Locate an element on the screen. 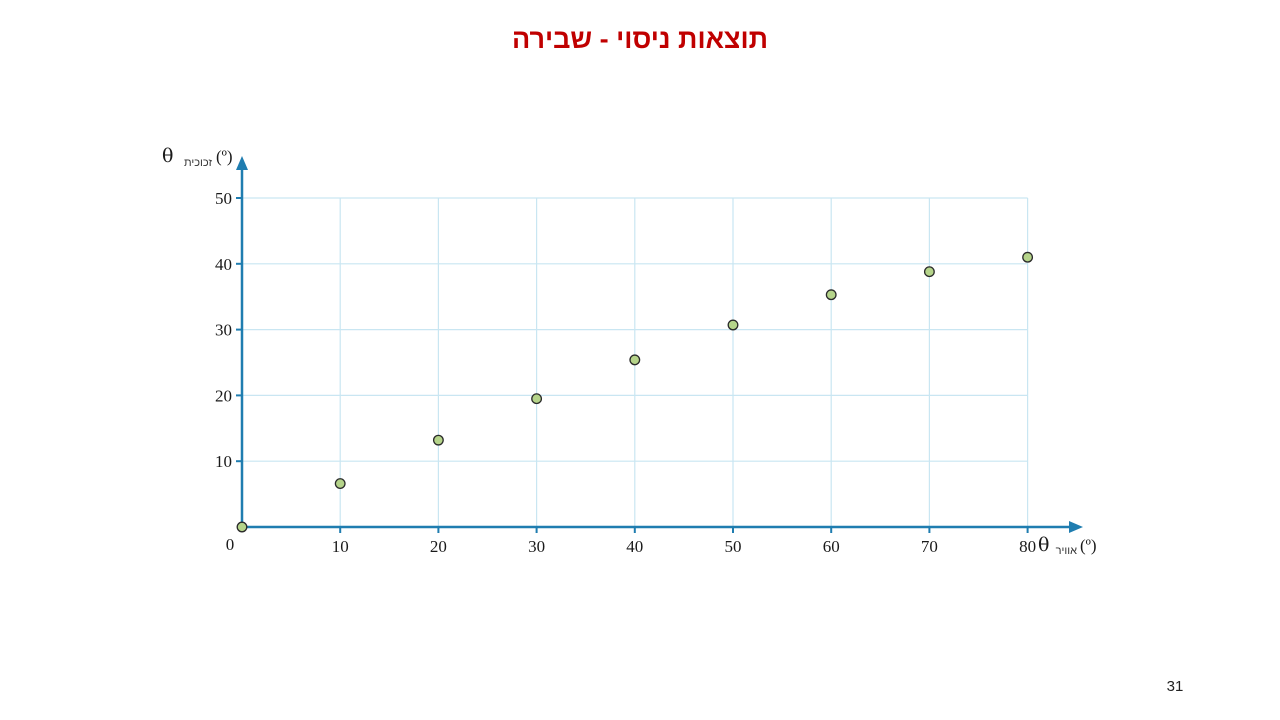 This screenshot has height=720, width=1280. x-axis-label-symbol: θ is located at coordinates (1043, 545).